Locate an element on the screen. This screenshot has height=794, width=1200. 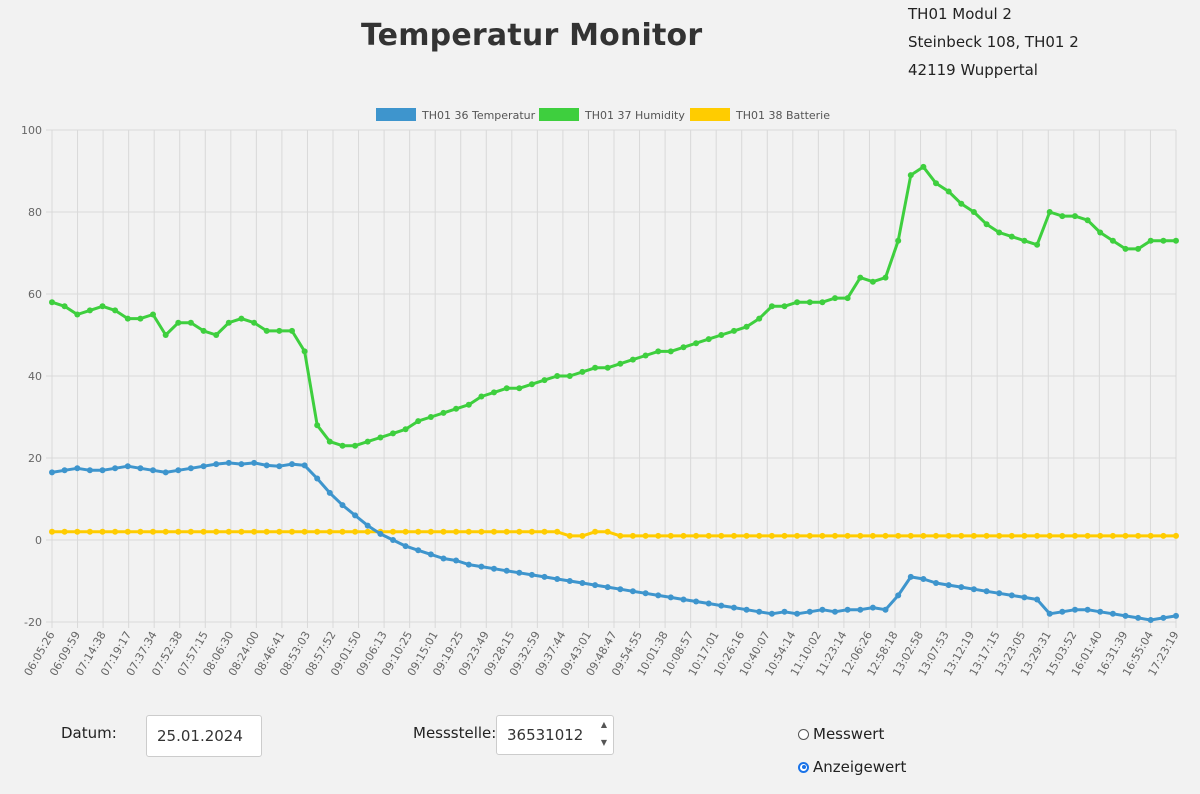
radio-button-icon is located at coordinates (803, 767).